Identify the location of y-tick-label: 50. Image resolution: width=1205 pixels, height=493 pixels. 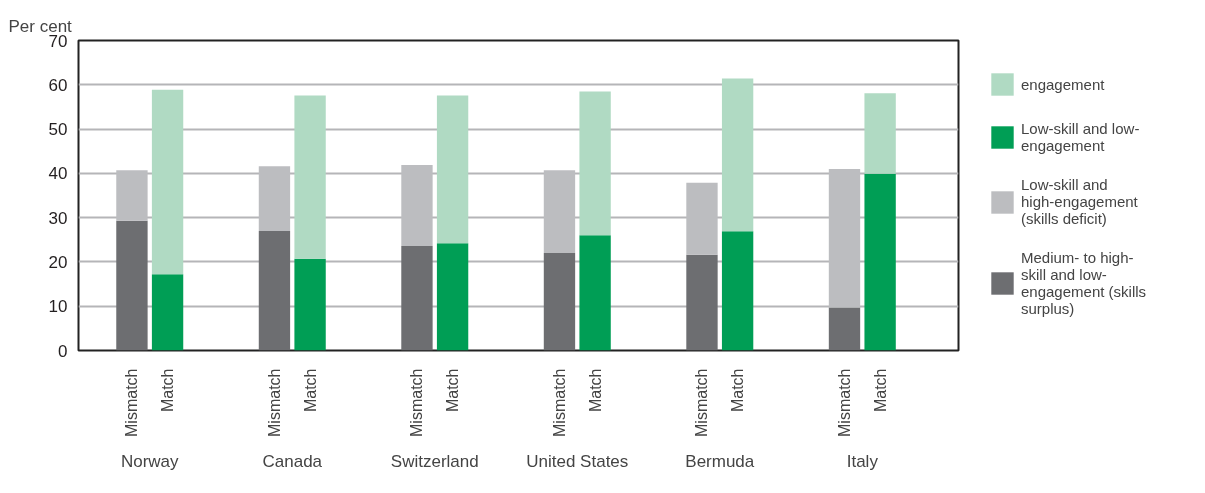
(58, 130).